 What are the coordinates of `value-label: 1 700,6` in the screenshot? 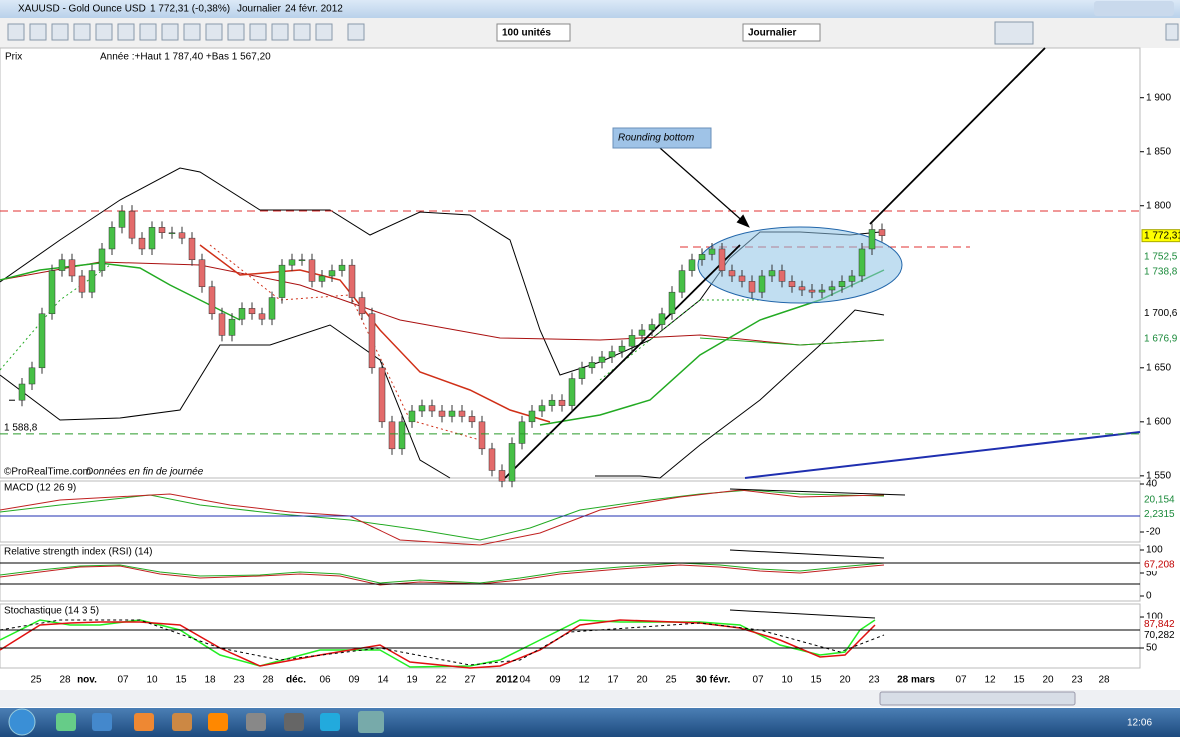 It's located at (1161, 313).